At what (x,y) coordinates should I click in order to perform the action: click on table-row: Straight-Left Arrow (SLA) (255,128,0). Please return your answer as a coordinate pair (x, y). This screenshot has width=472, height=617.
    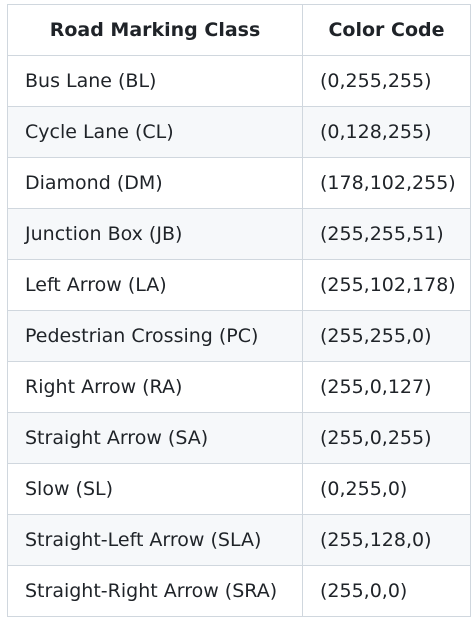
    Looking at the image, I should click on (239, 540).